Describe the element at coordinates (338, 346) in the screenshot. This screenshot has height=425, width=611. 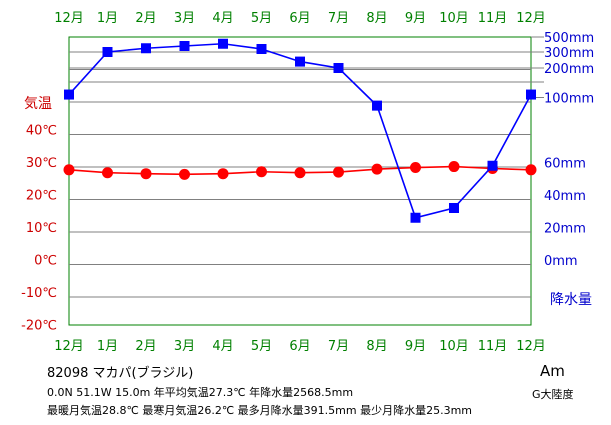
I see `month-label-bottom: 7月` at that location.